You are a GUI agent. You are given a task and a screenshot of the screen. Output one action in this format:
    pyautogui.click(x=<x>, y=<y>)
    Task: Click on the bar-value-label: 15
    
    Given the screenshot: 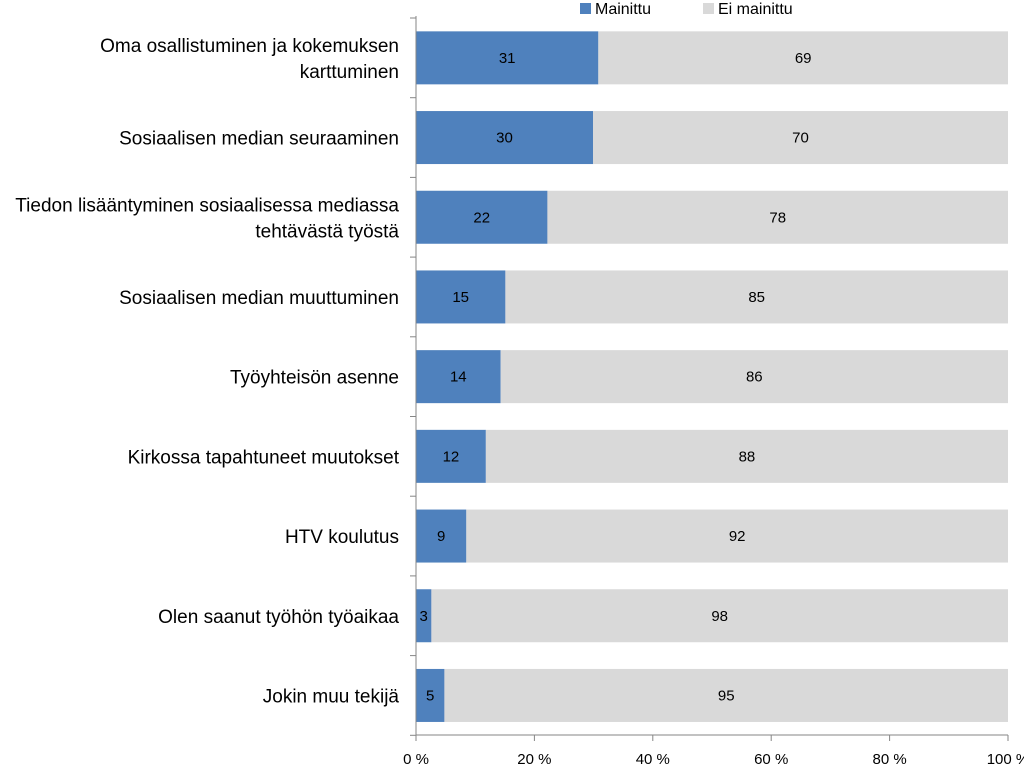 What is the action you would take?
    pyautogui.click(x=460, y=297)
    